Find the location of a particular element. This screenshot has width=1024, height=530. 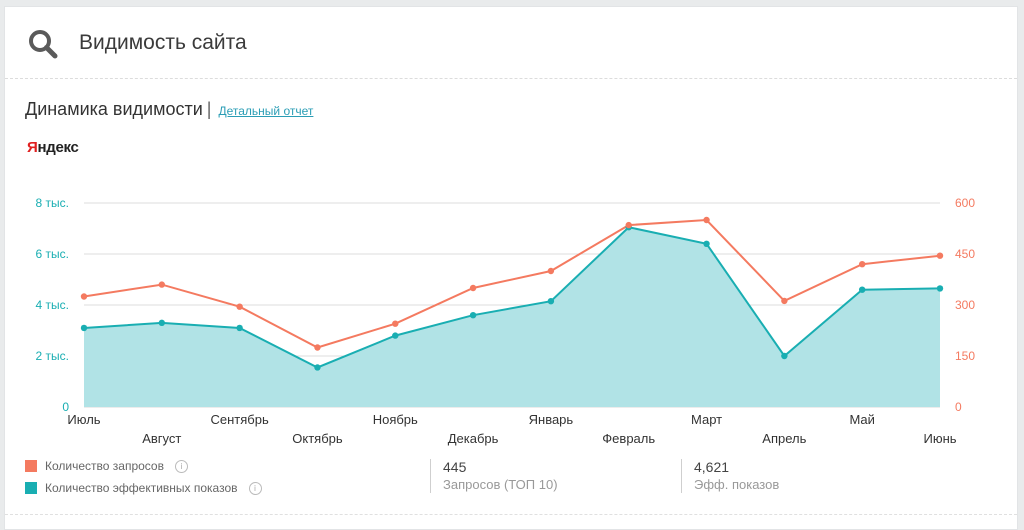

y-right-tick-label: 300 is located at coordinates (965, 305).